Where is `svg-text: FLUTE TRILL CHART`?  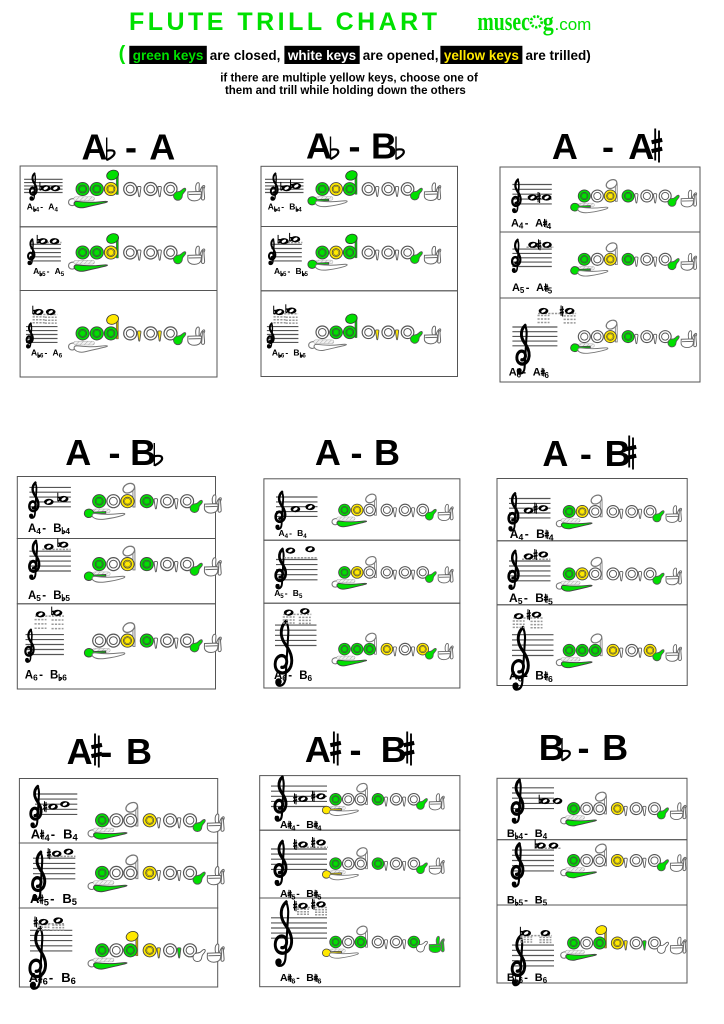
svg-text: FLUTE TRILL CHART is located at coordinates (283, 22).